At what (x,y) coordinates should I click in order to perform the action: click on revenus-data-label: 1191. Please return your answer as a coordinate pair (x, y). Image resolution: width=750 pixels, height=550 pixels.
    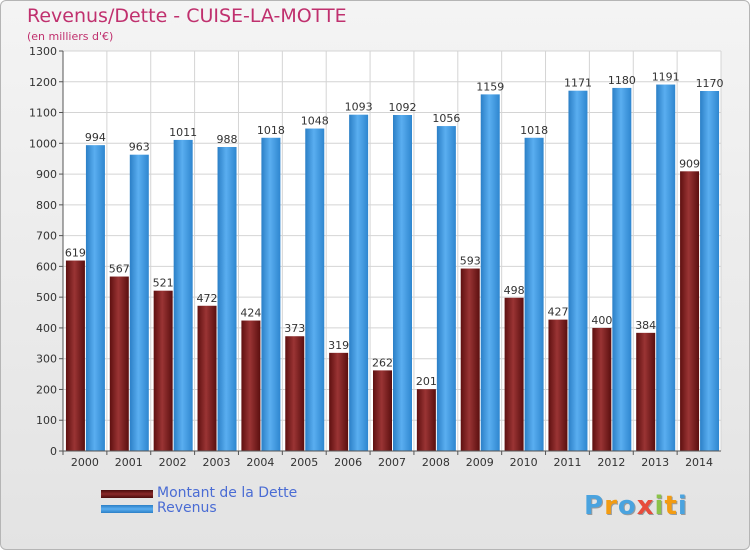
    Looking at the image, I should click on (666, 77).